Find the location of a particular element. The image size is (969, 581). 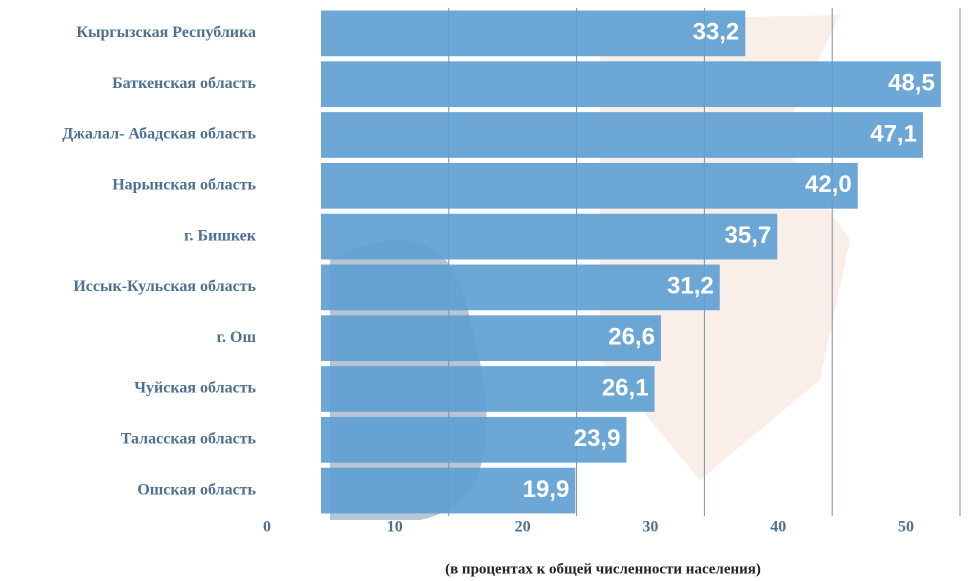

value-label: 23,9 is located at coordinates (597, 438).